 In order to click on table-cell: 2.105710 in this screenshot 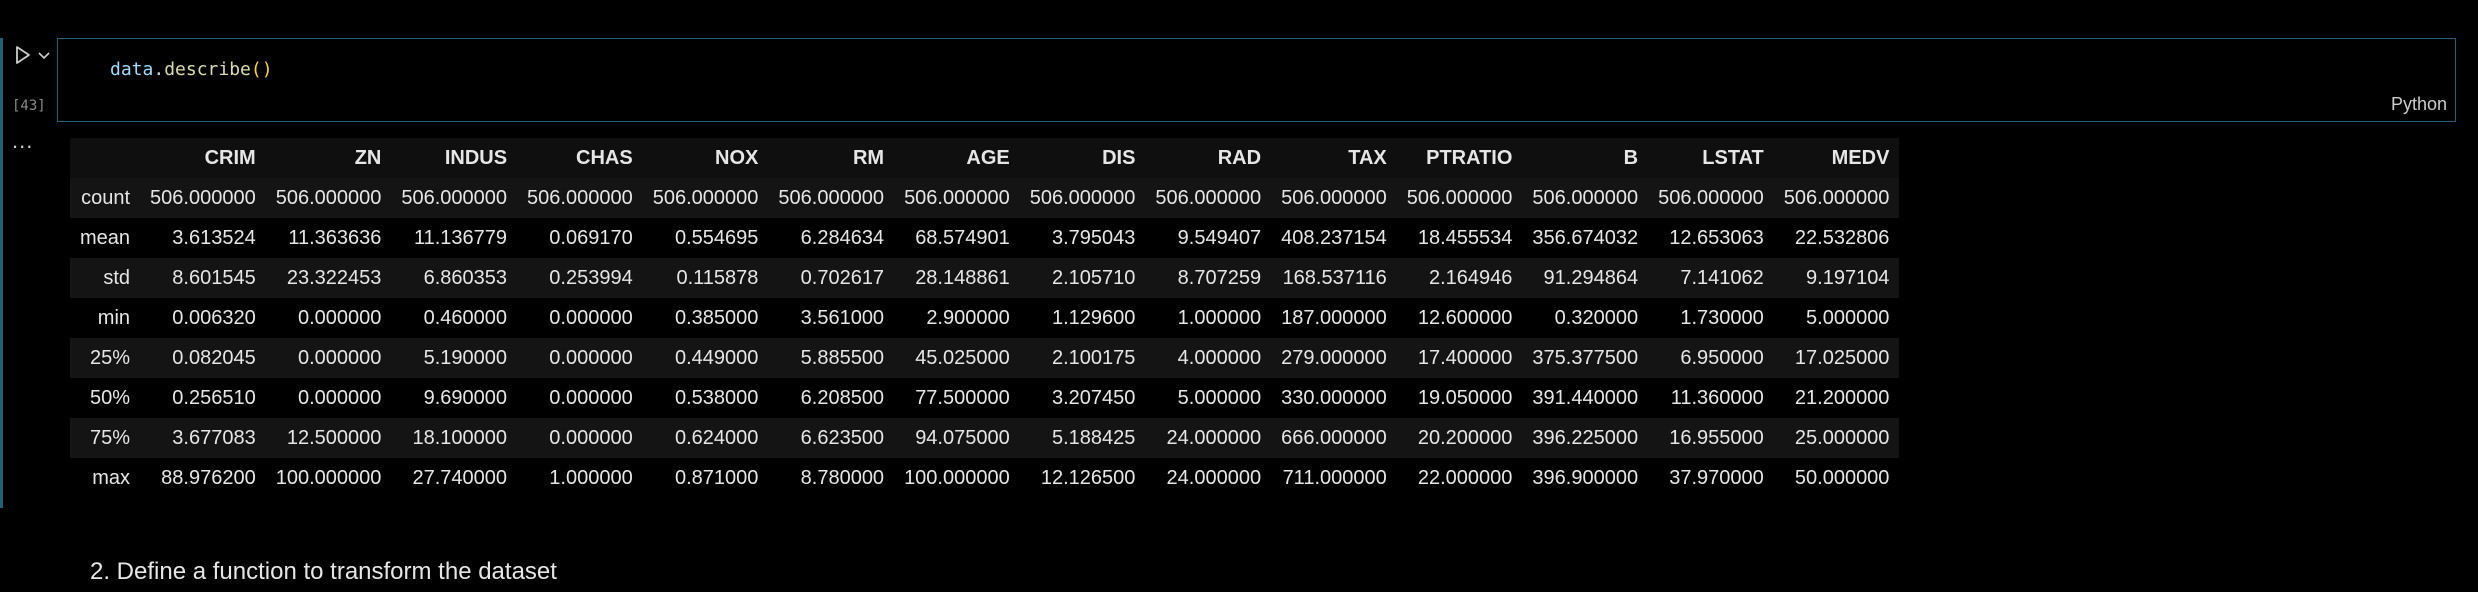, I will do `click(1093, 277)`.